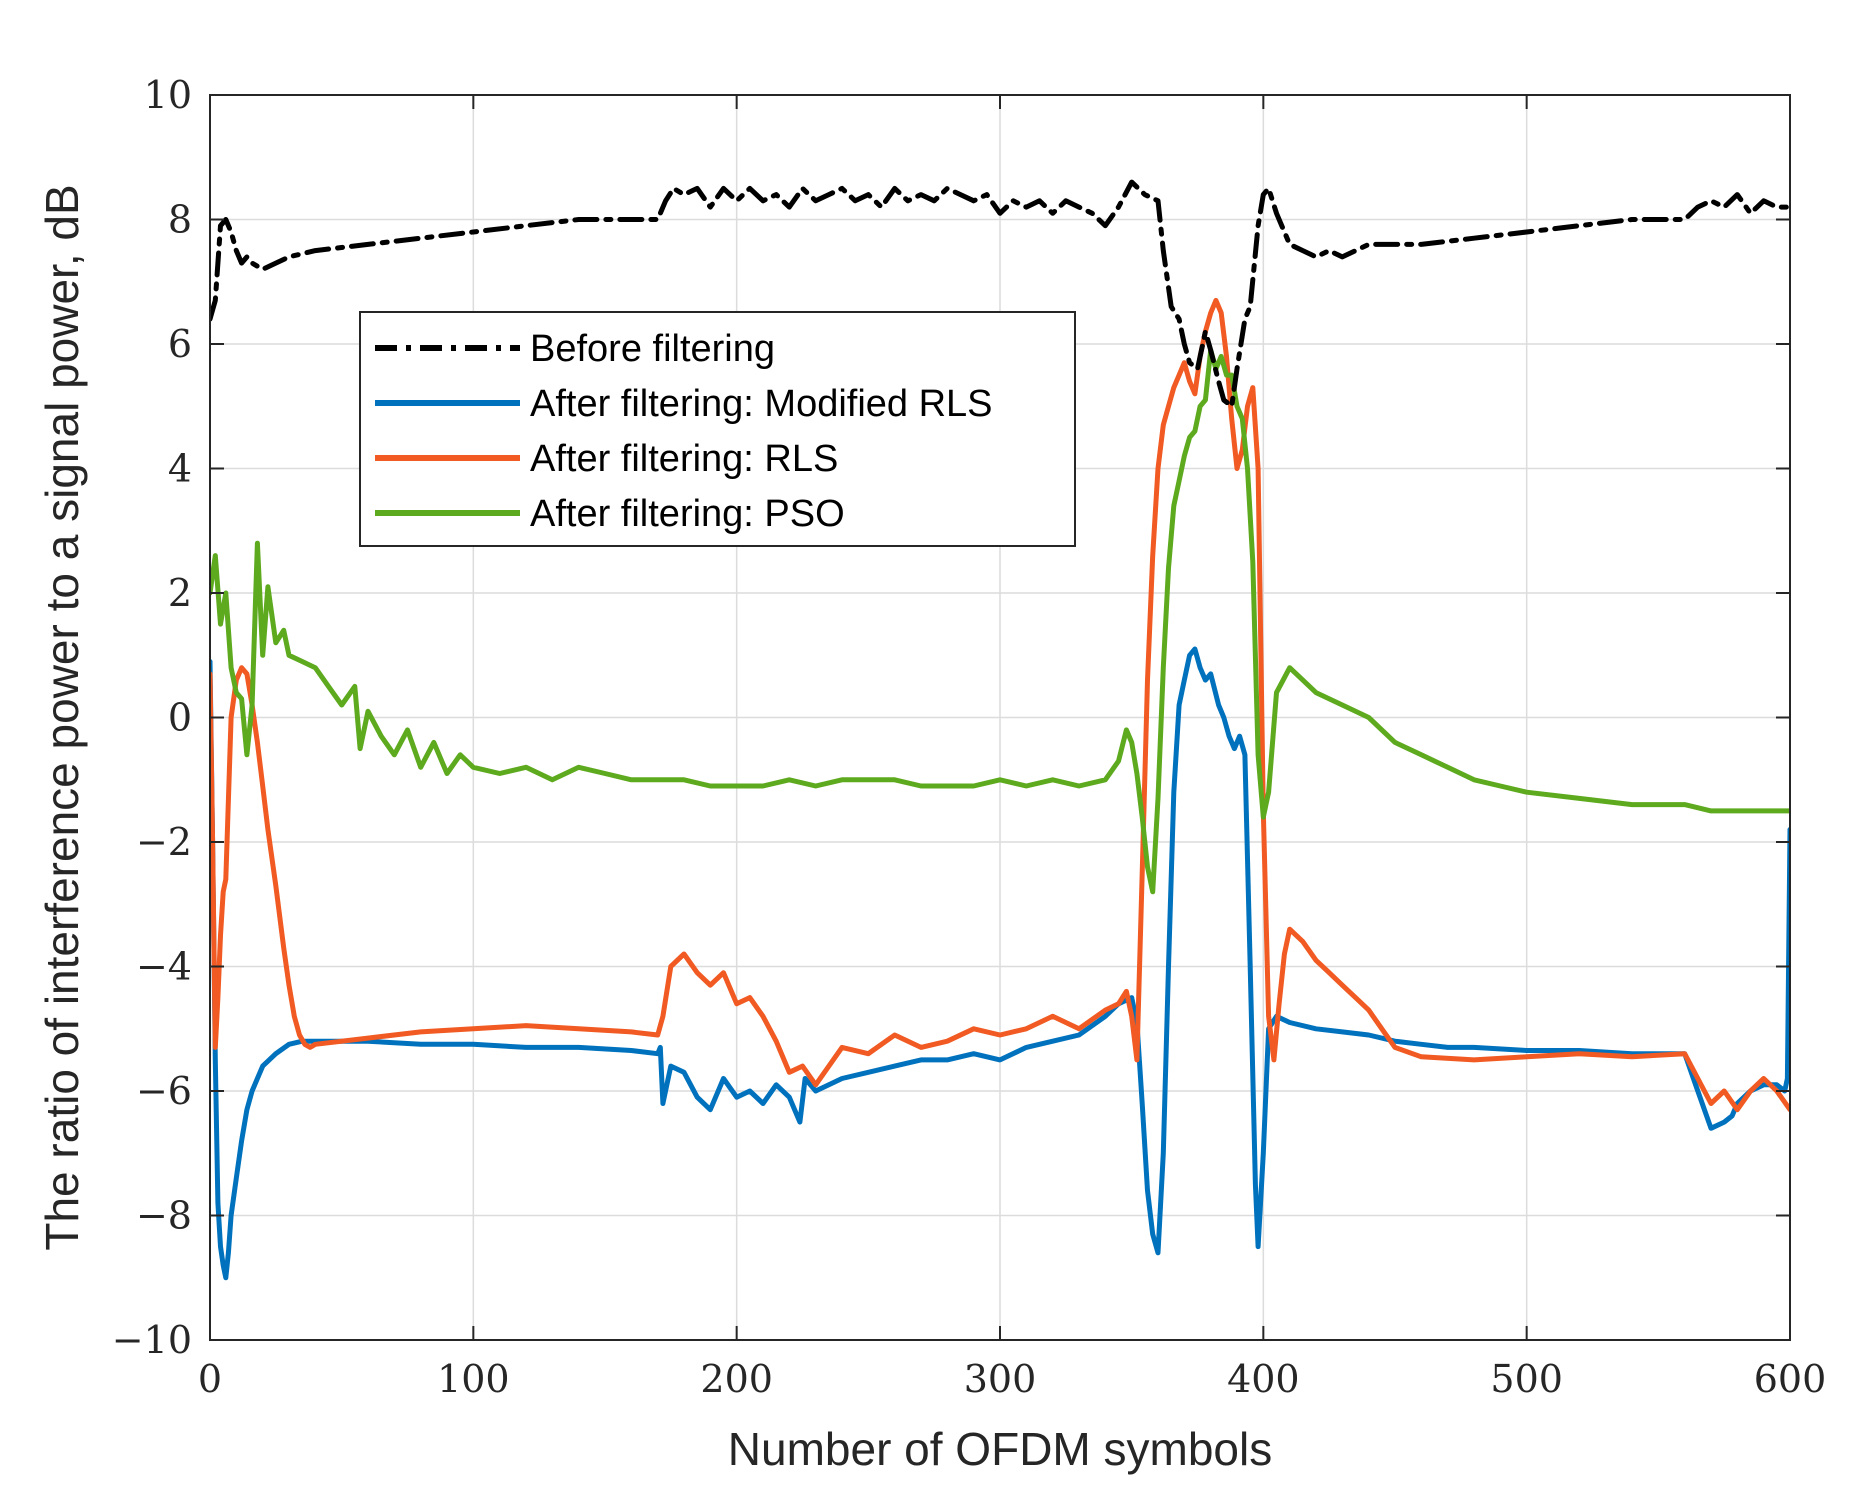  Describe the element at coordinates (1000, 1449) in the screenshot. I see `x-axis-title: Number of OFDM symbols` at that location.